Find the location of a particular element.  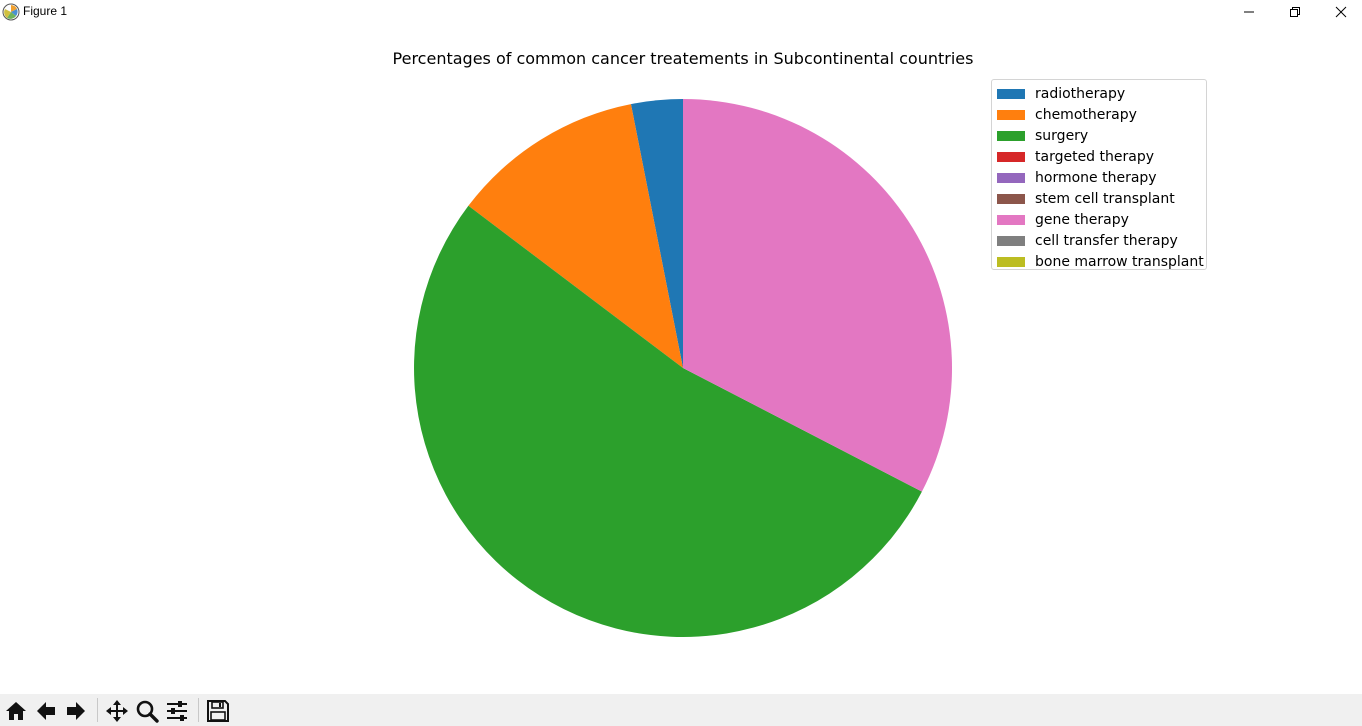

legend-item: bone marrow transplant is located at coordinates (1100, 262).